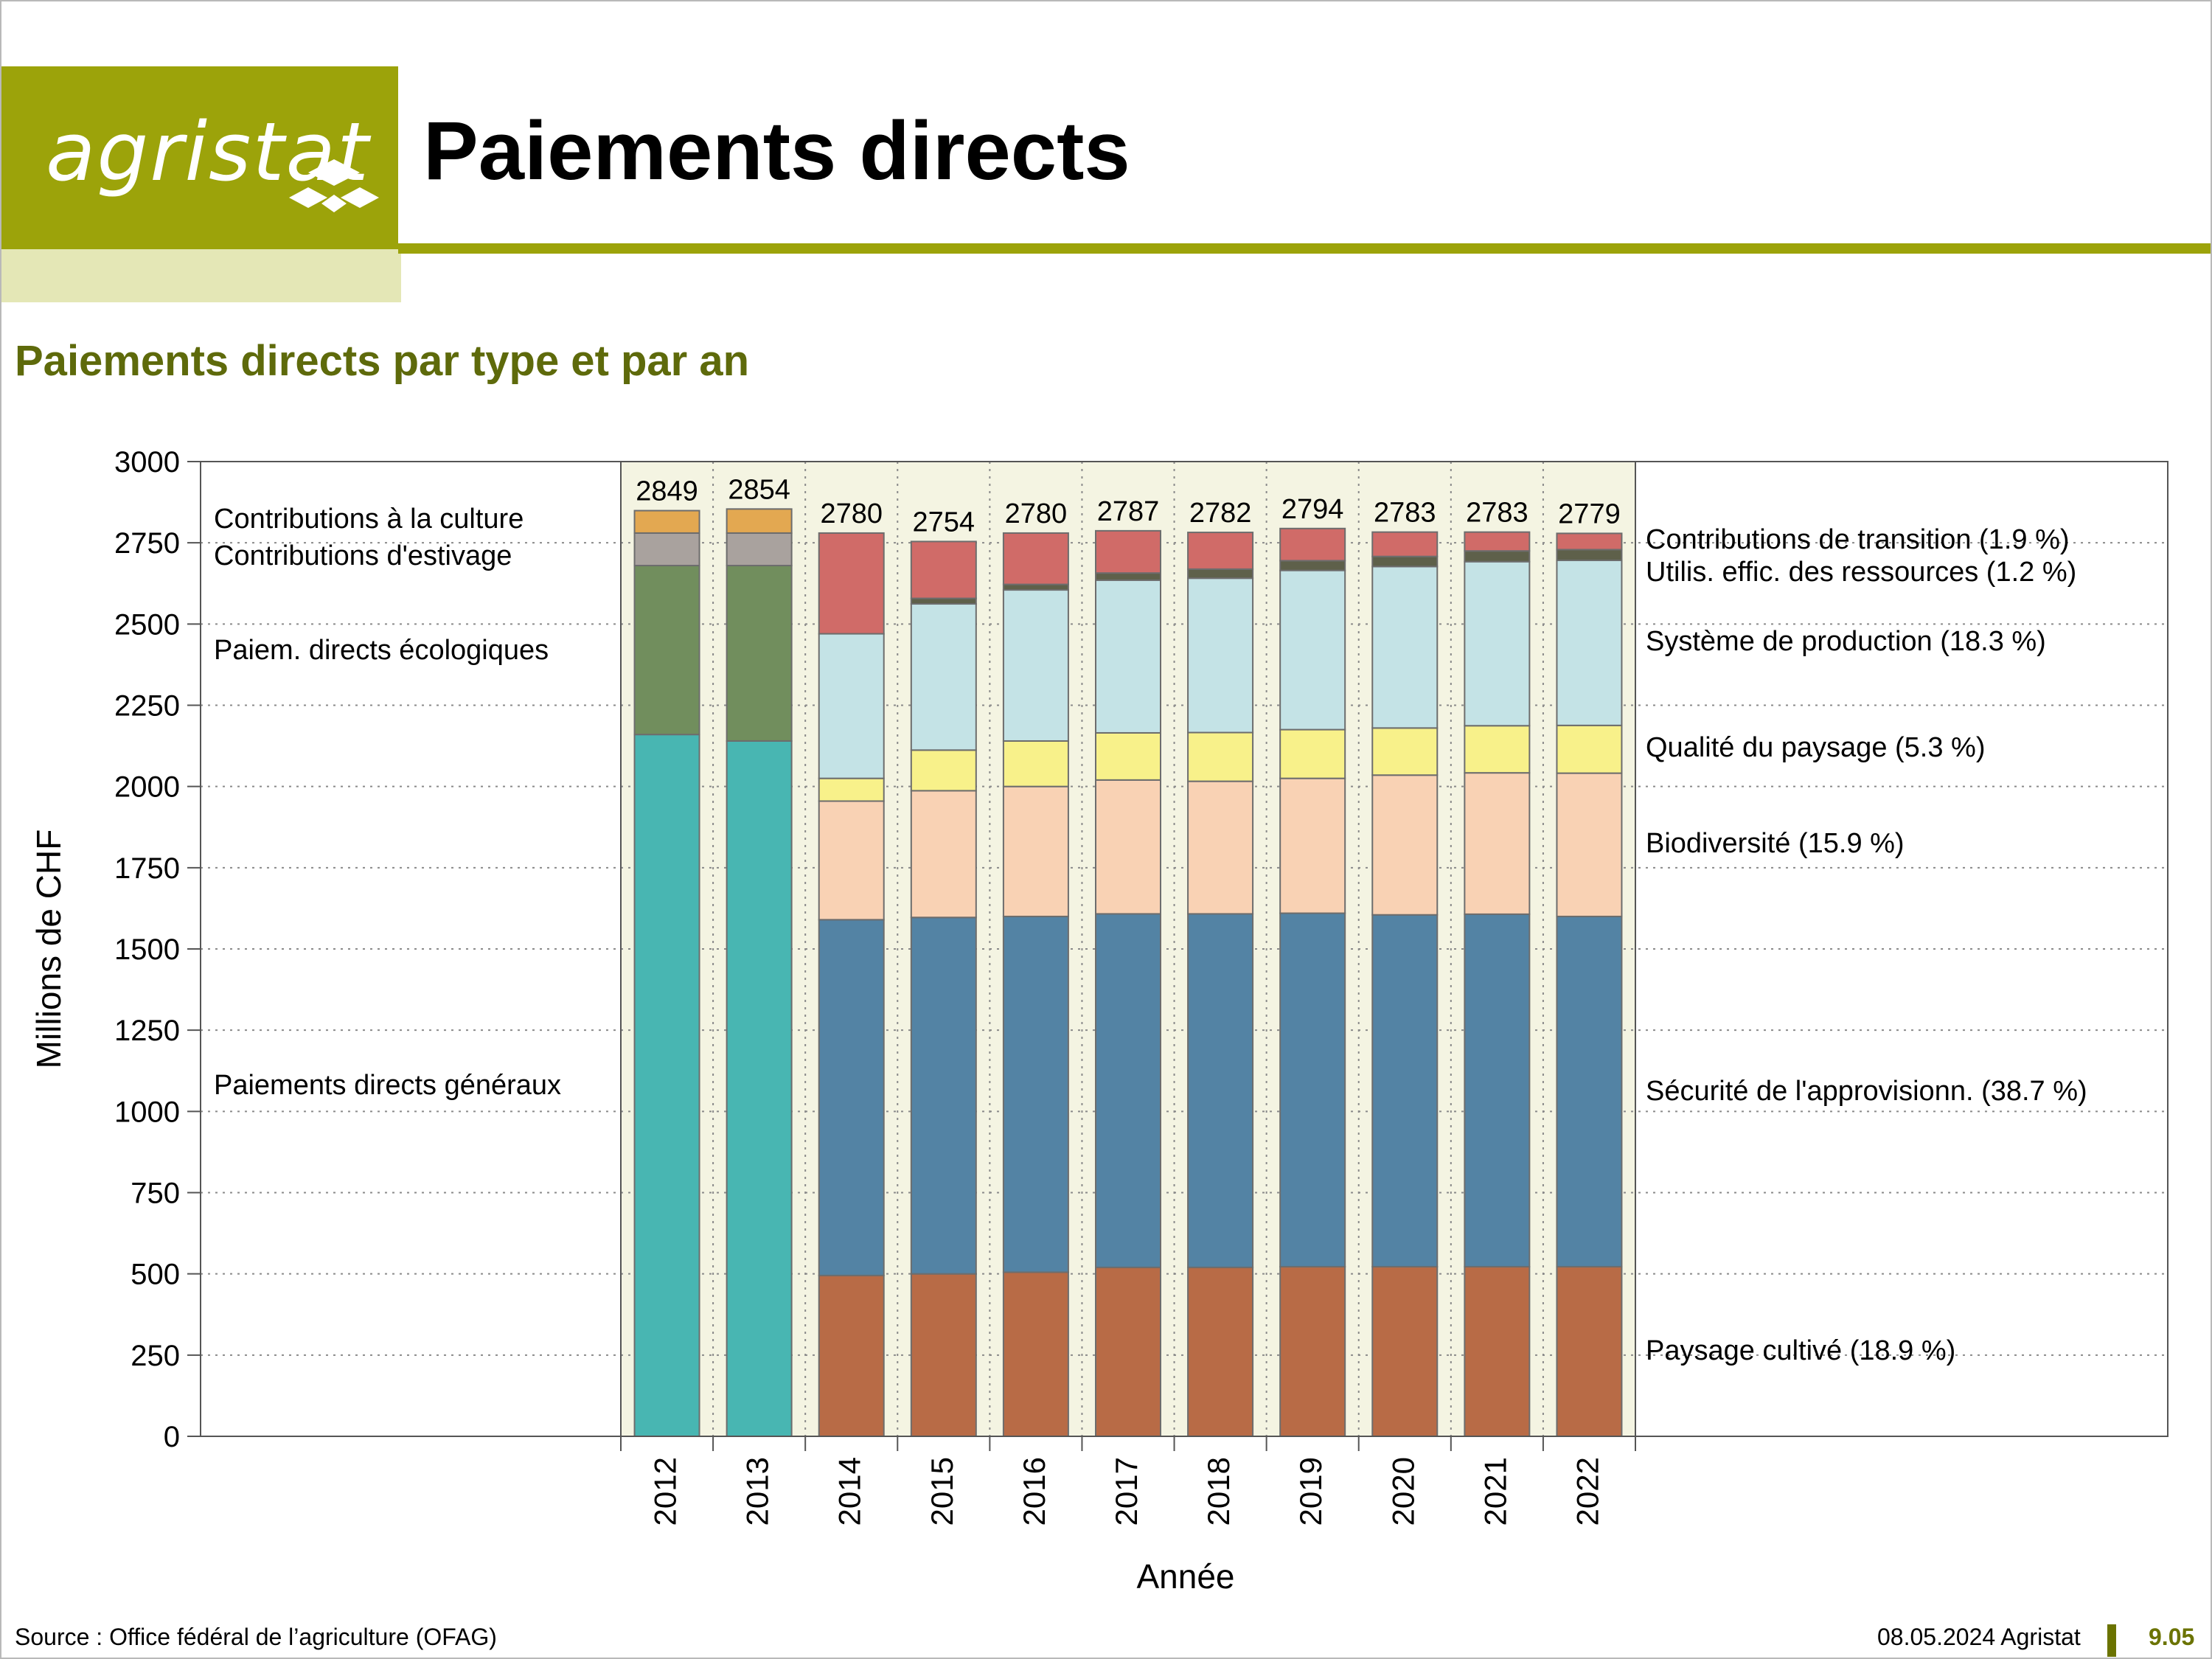 The image size is (2212, 1659). Describe the element at coordinates (1185, 1576) in the screenshot. I see `x-axis-title: Année` at that location.